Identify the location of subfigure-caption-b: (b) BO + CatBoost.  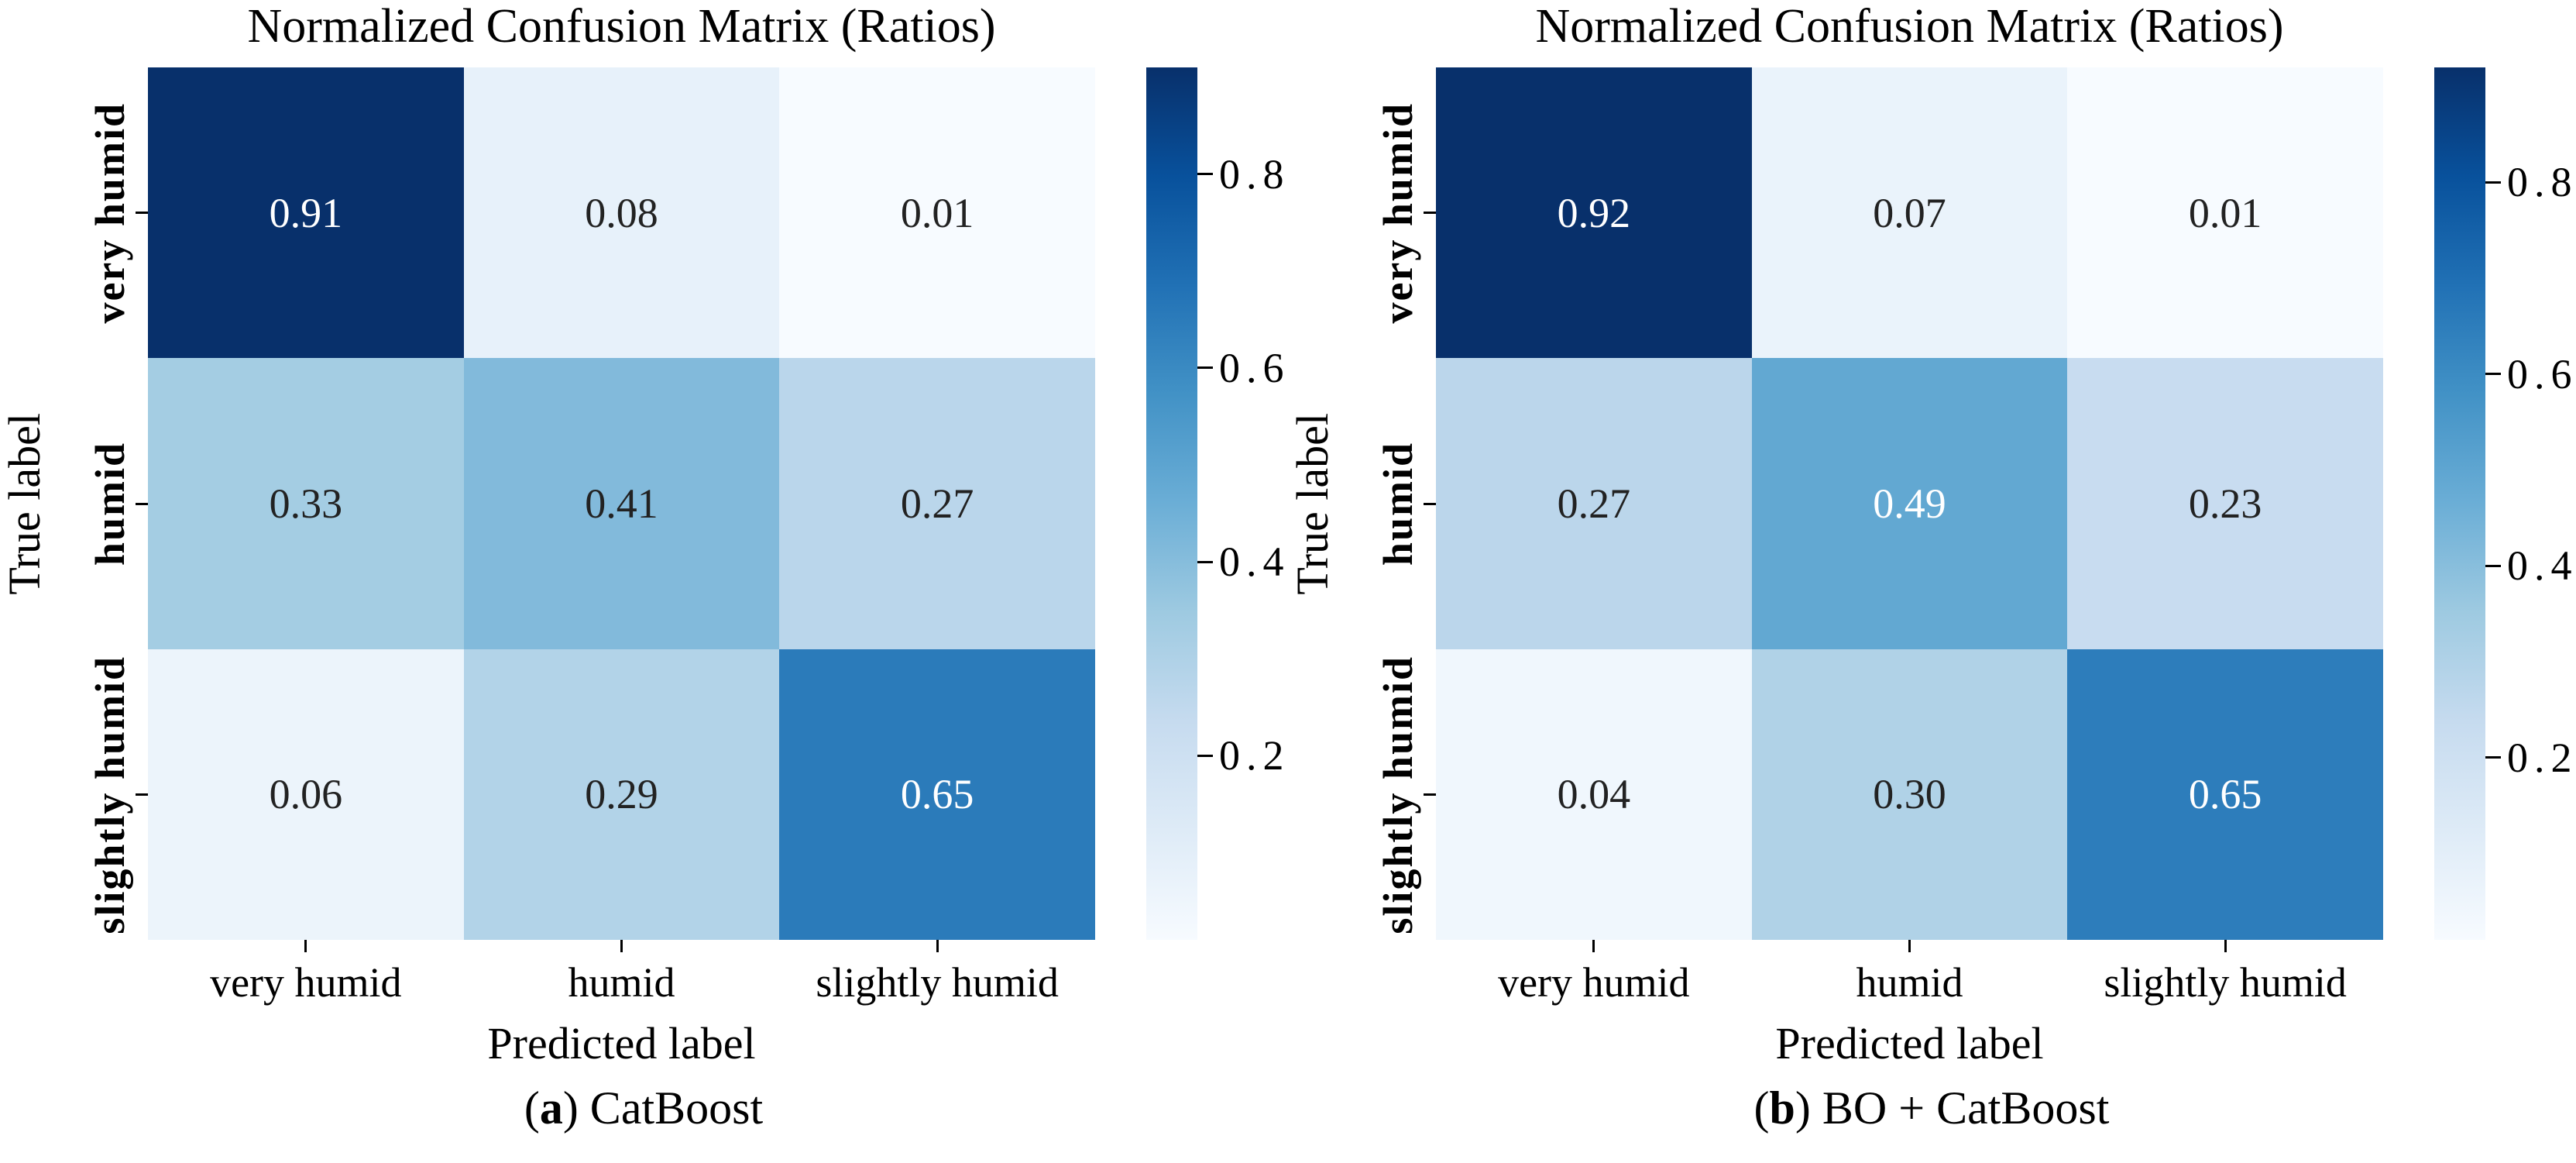
(1931, 1109).